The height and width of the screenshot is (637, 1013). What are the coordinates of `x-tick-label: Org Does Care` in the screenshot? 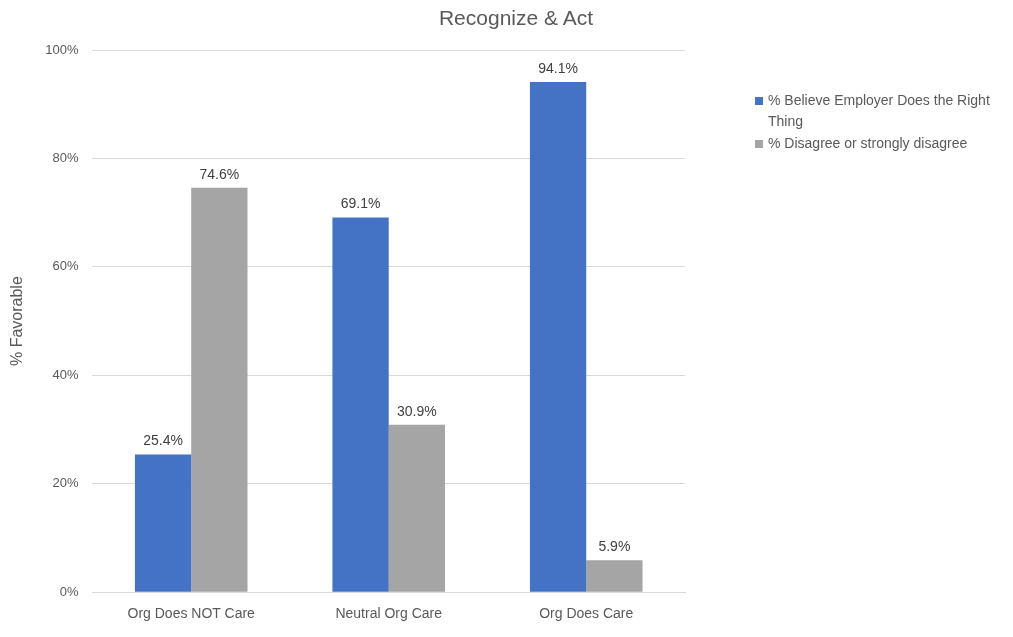 It's located at (586, 613).